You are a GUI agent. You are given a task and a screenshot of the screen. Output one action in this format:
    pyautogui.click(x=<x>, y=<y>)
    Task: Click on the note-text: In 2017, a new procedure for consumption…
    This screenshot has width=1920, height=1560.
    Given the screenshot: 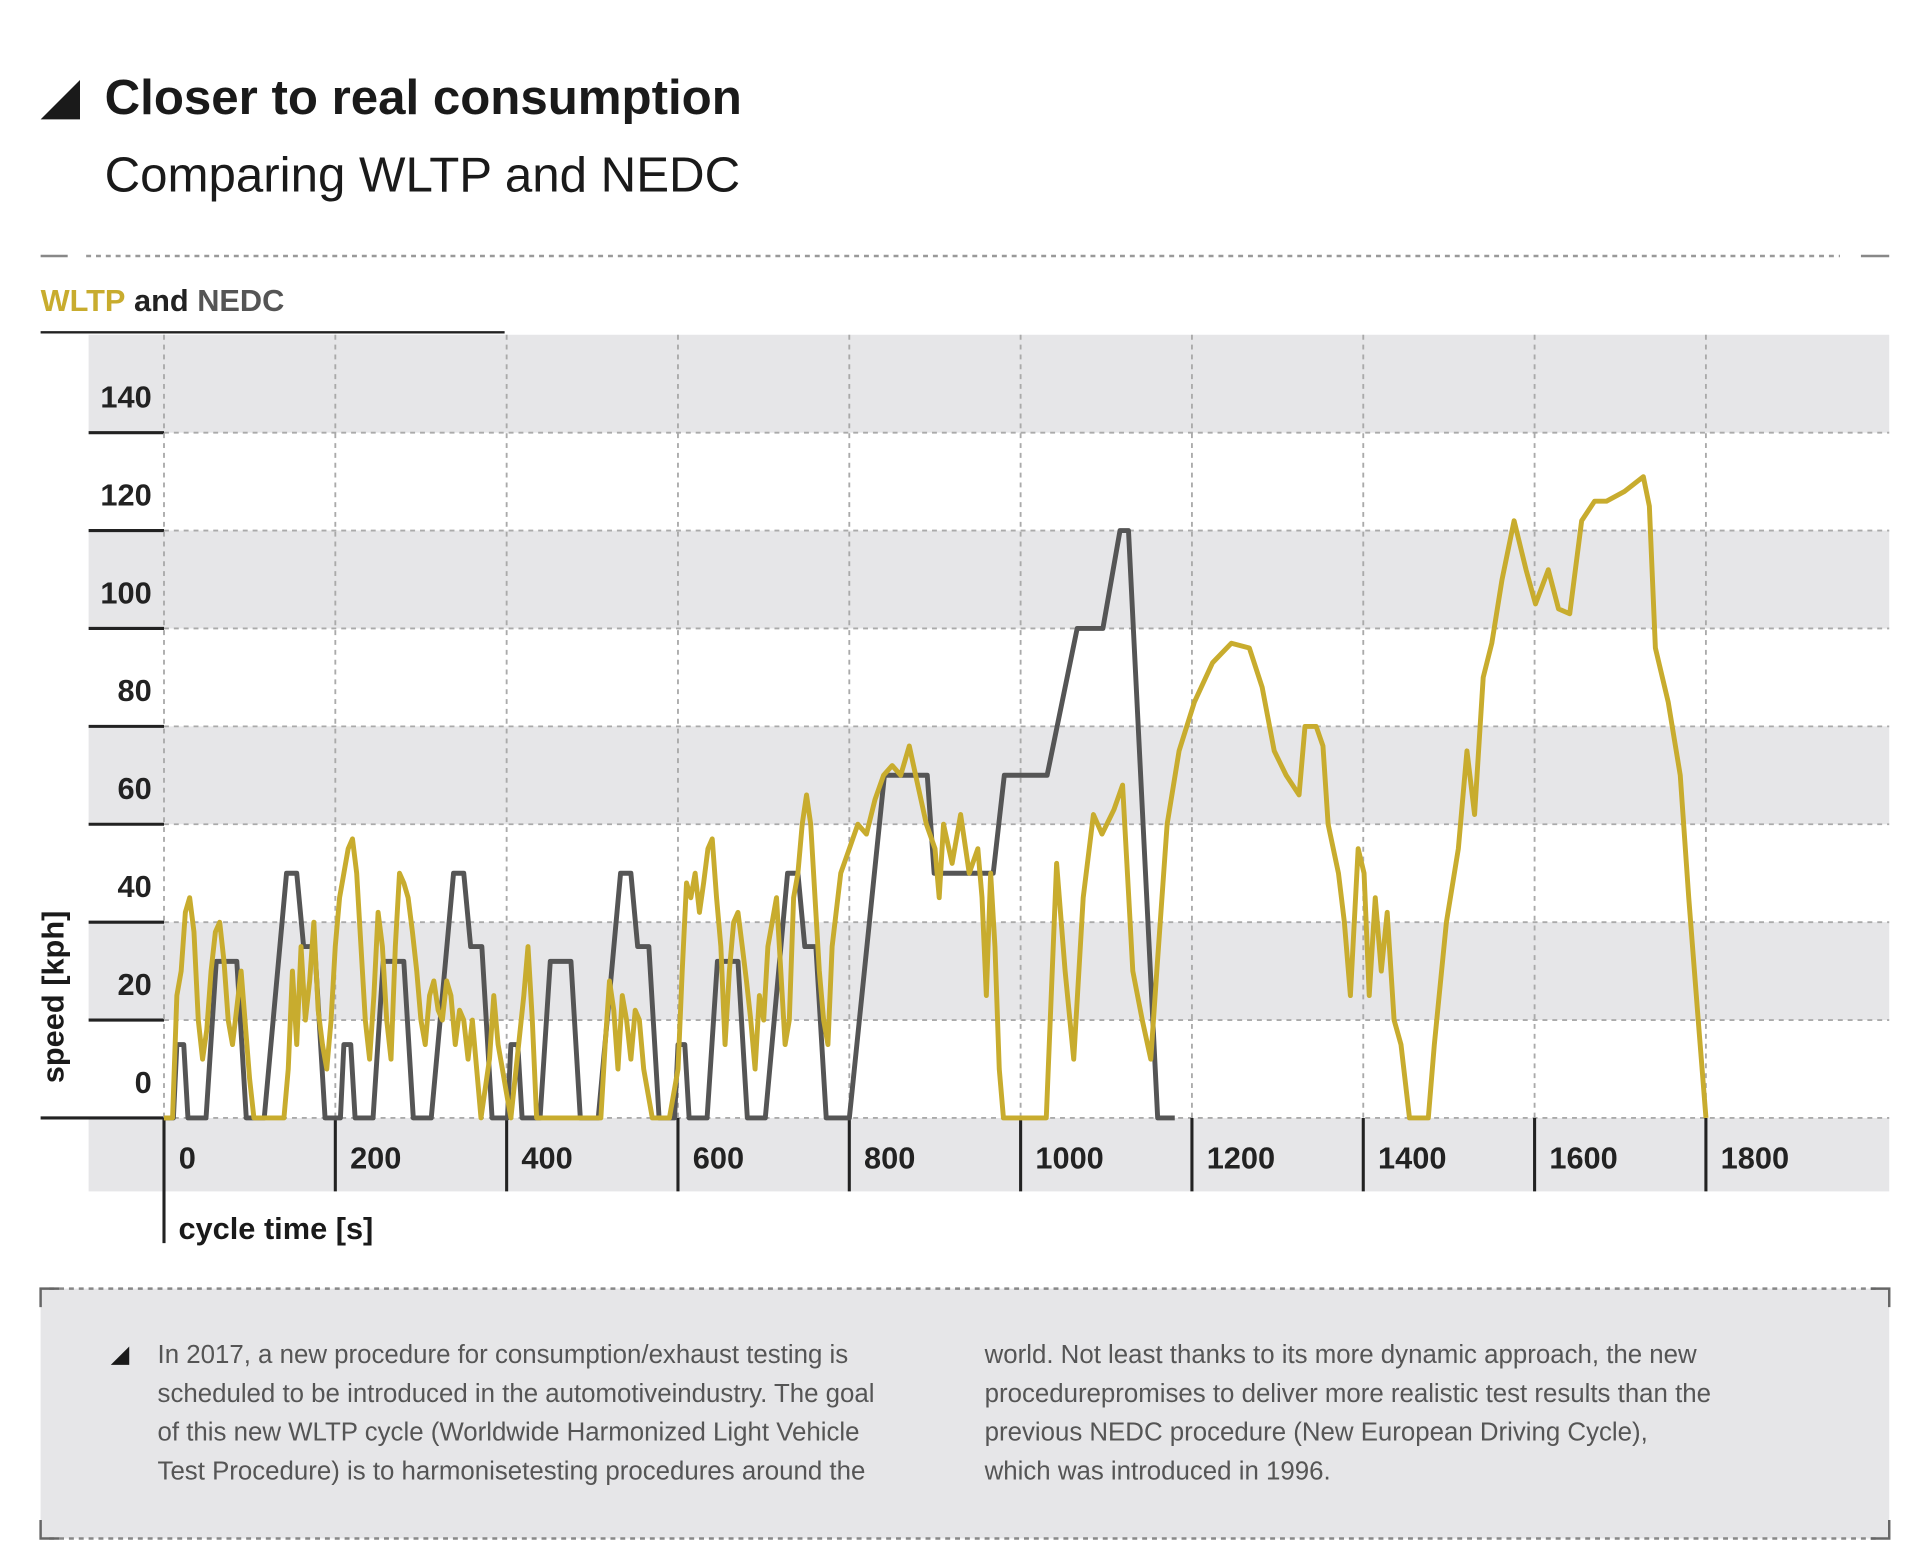 What is the action you would take?
    pyautogui.click(x=934, y=1413)
    